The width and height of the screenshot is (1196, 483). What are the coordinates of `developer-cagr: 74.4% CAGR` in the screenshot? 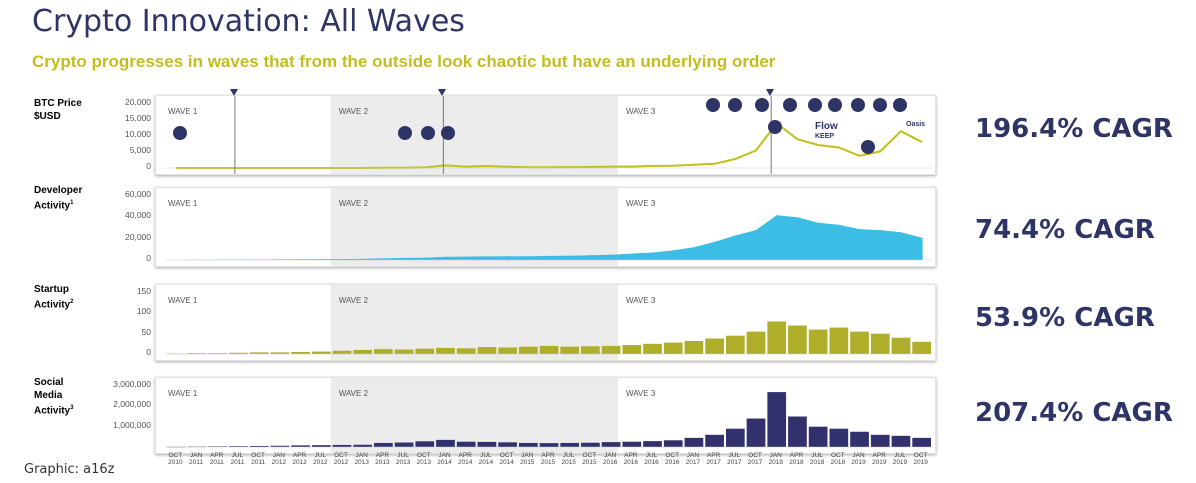 It's located at (1065, 230).